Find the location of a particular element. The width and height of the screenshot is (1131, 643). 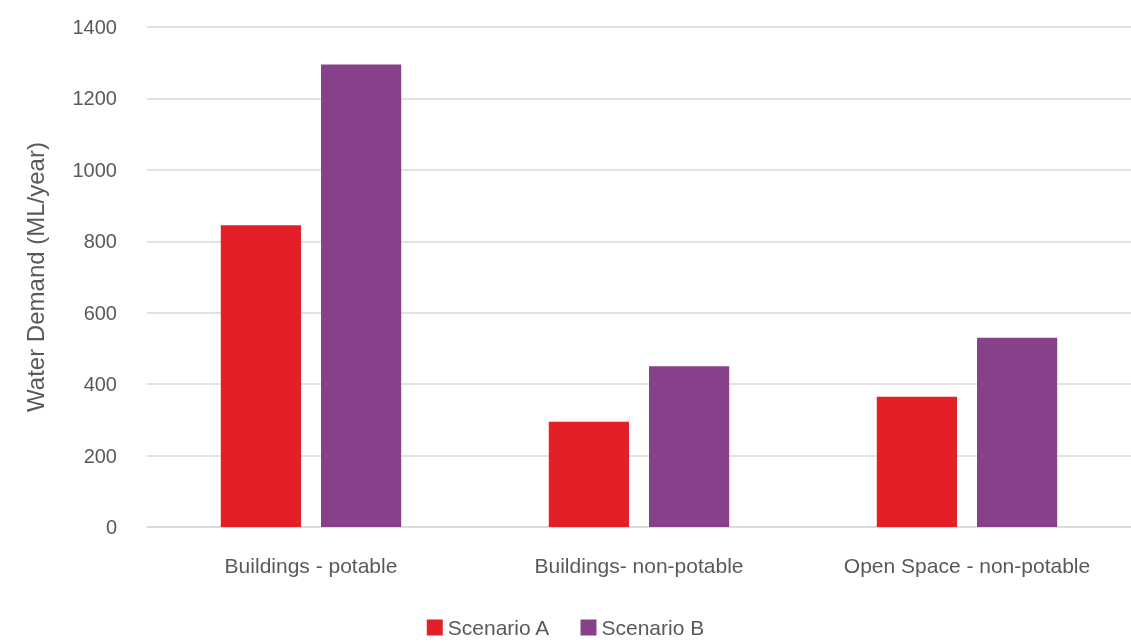

y-tick-label: 1400 is located at coordinates (94, 27).